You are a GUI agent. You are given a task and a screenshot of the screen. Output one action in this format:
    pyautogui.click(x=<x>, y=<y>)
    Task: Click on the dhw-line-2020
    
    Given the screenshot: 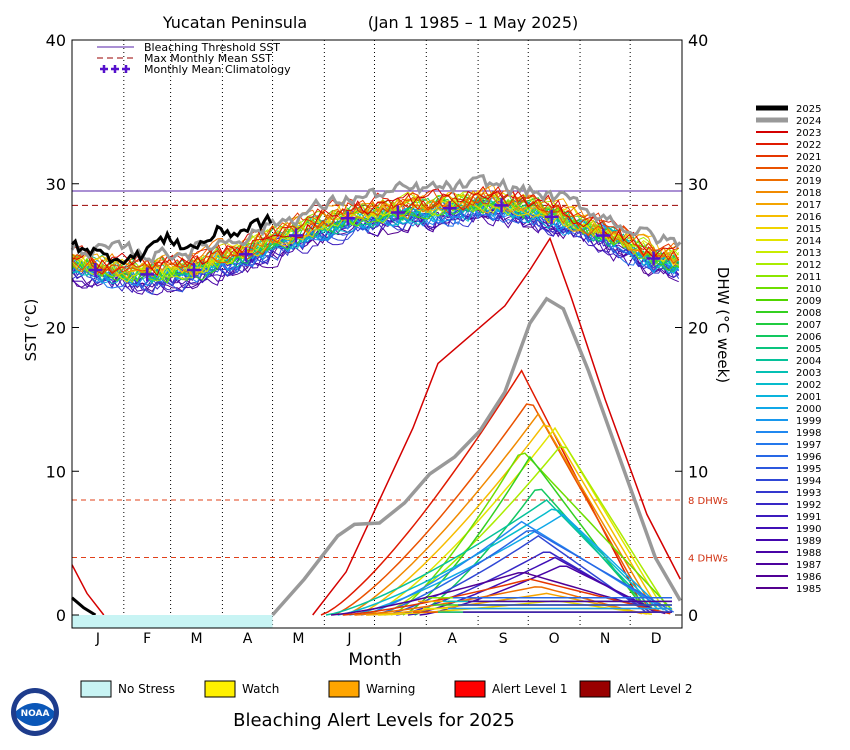 What is the action you would take?
    pyautogui.click(x=490, y=509)
    